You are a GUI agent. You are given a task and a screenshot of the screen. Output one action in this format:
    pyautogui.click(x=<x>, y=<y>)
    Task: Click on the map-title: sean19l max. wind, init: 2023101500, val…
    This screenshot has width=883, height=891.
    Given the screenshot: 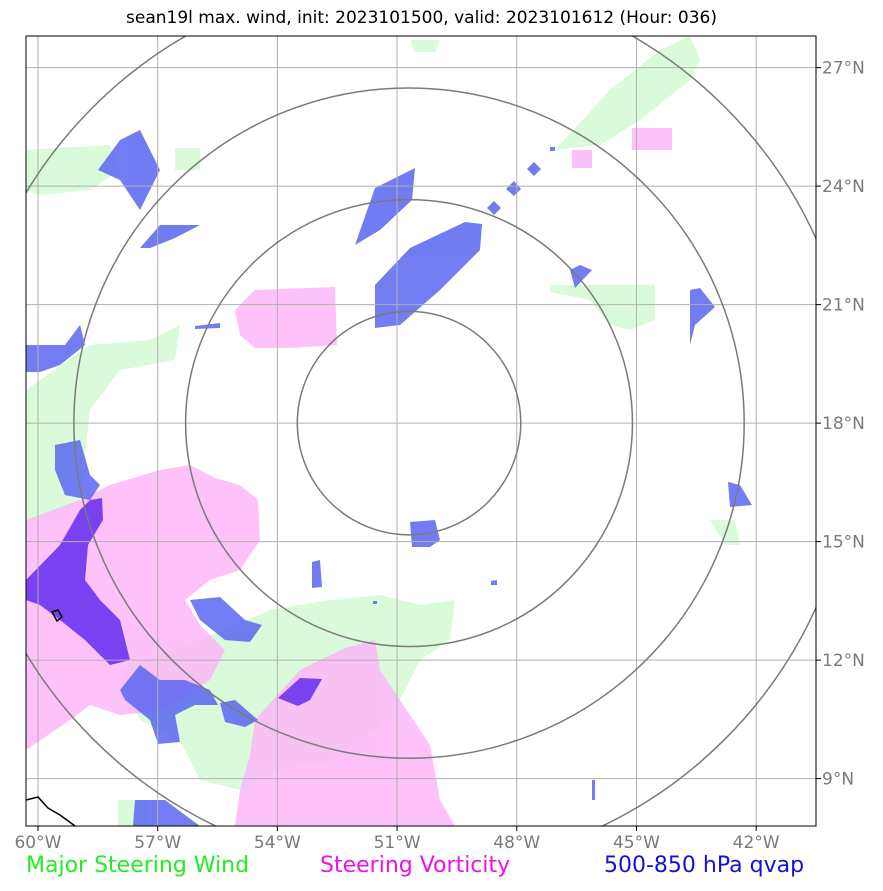 What is the action you would take?
    pyautogui.click(x=421, y=18)
    